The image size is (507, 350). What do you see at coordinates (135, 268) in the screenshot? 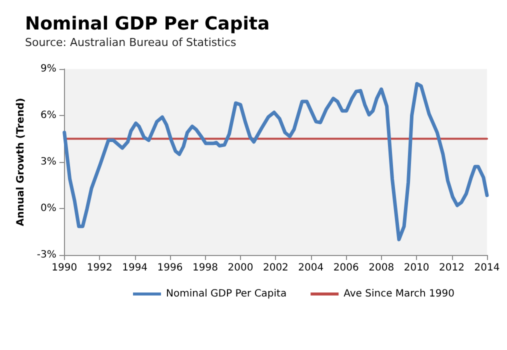
I see `x-tick-label: 1994` at bounding box center [135, 268].